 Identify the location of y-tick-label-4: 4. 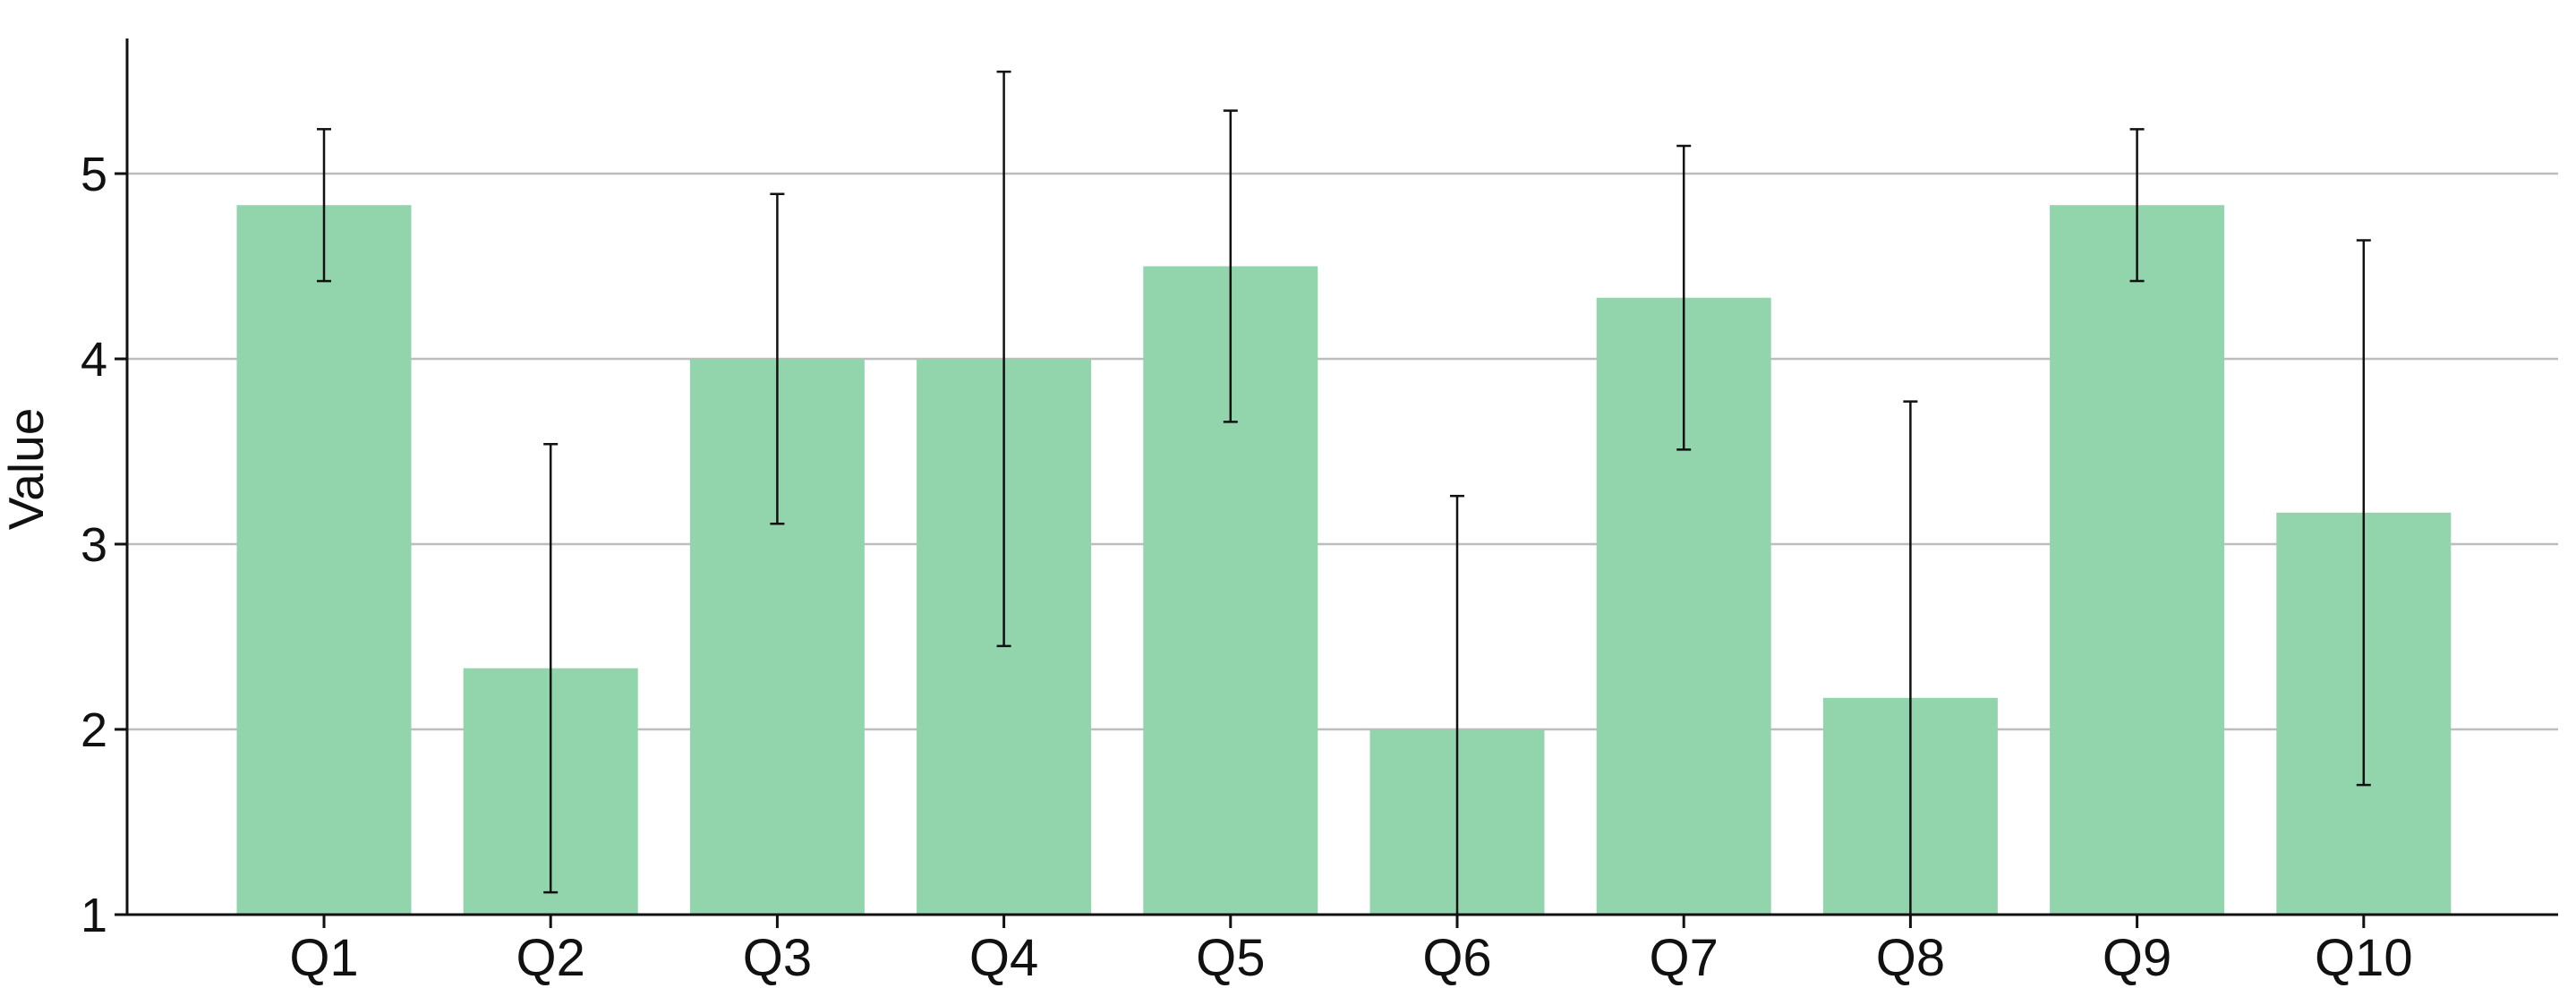
(94, 360).